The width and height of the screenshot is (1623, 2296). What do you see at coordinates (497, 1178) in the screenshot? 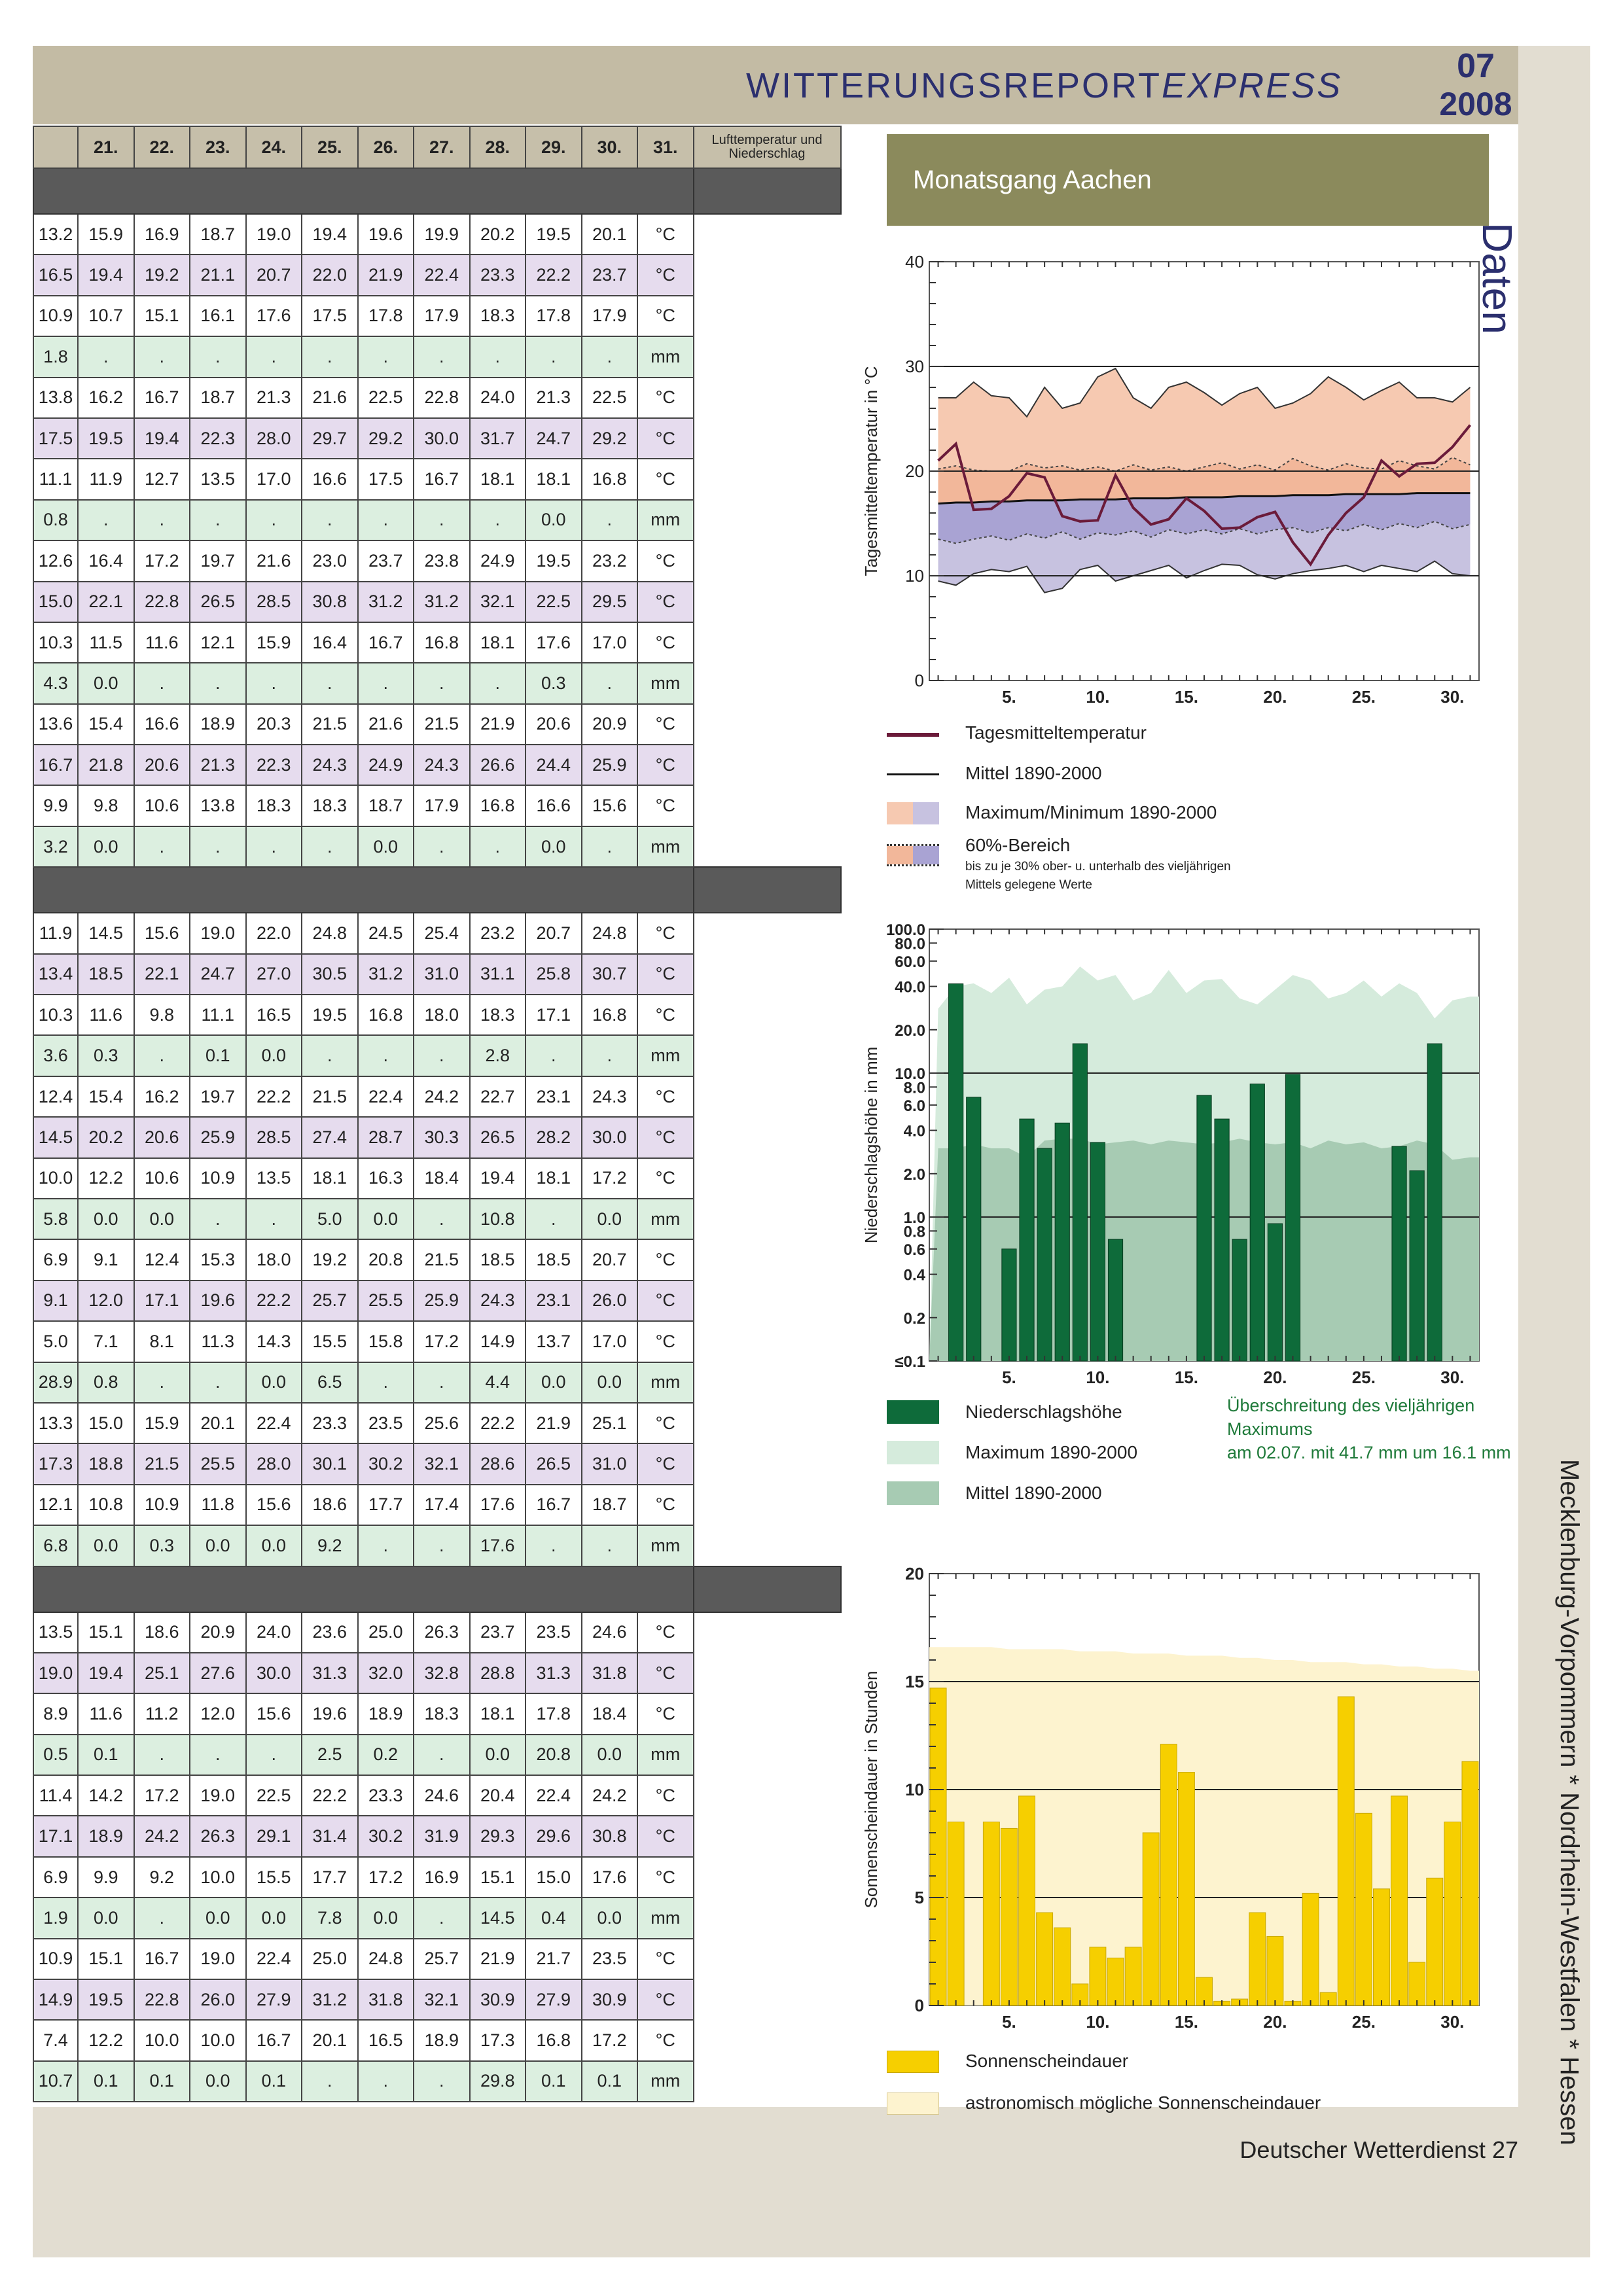
I see `table-cell: 19.4` at bounding box center [497, 1178].